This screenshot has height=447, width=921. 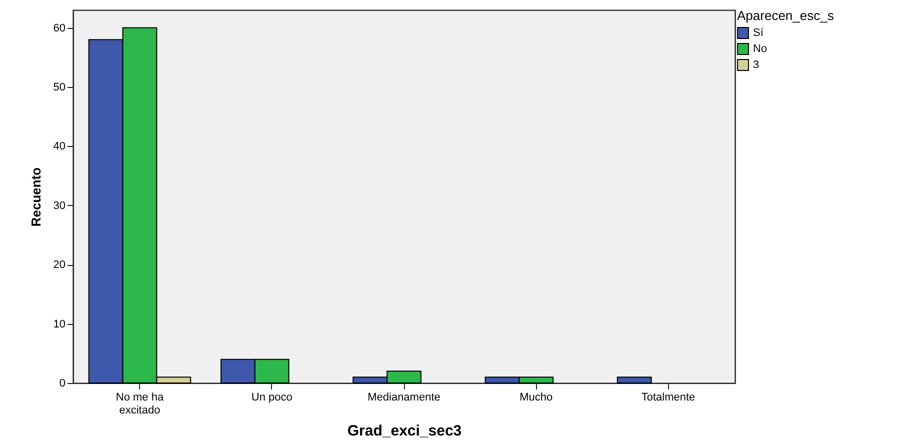 What do you see at coordinates (59, 265) in the screenshot?
I see `y-tick-label: 20` at bounding box center [59, 265].